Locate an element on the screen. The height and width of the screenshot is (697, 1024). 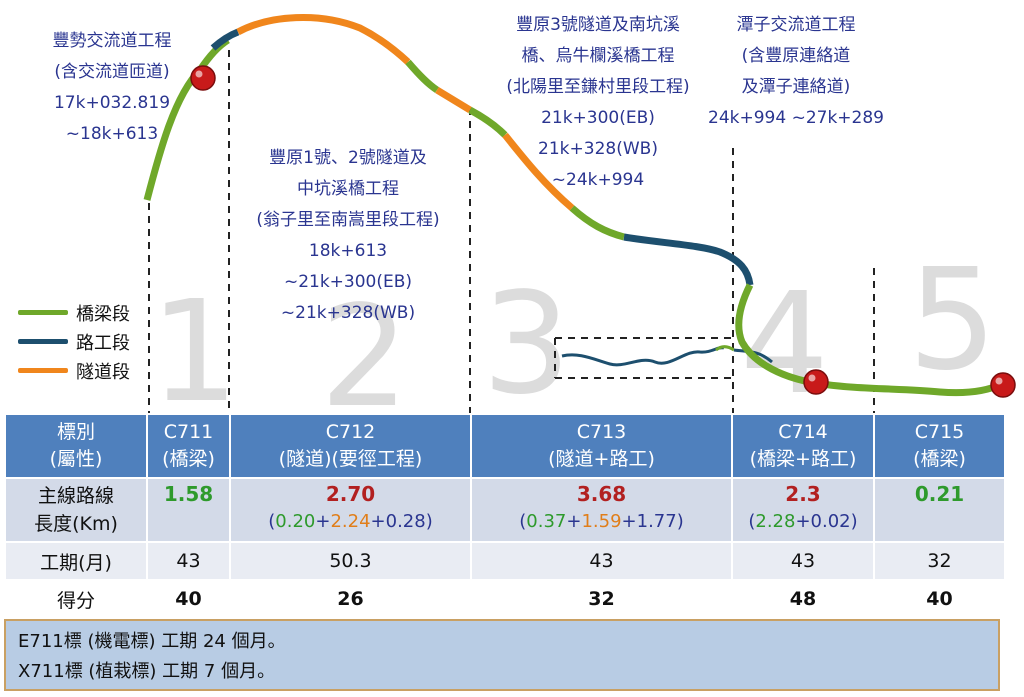
annotation-line: 17k+032.819 is located at coordinates (112, 103).